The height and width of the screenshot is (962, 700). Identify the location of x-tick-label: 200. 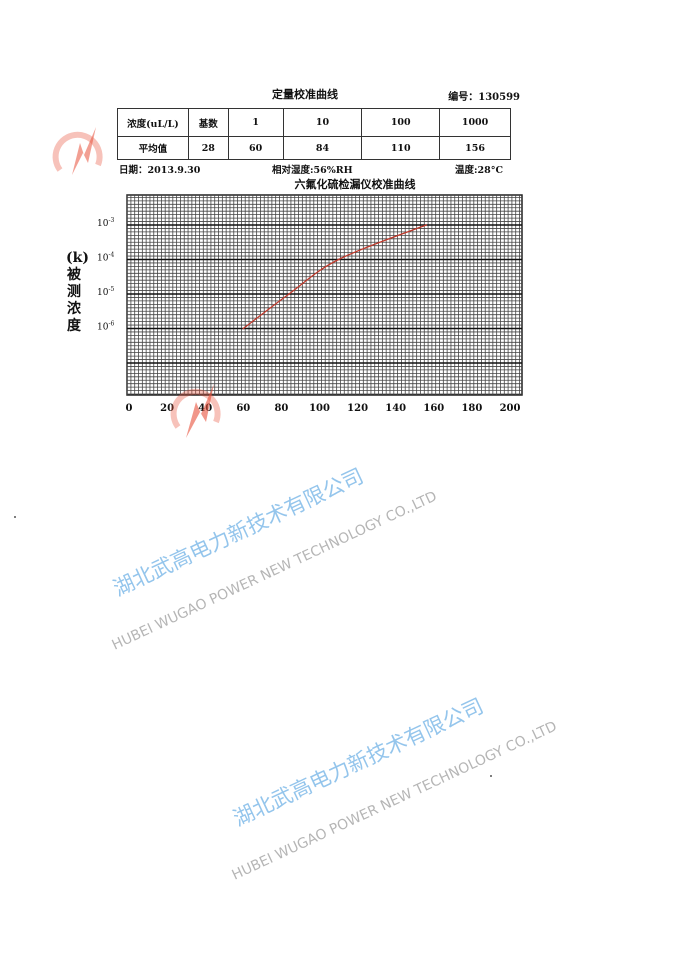
(510, 408).